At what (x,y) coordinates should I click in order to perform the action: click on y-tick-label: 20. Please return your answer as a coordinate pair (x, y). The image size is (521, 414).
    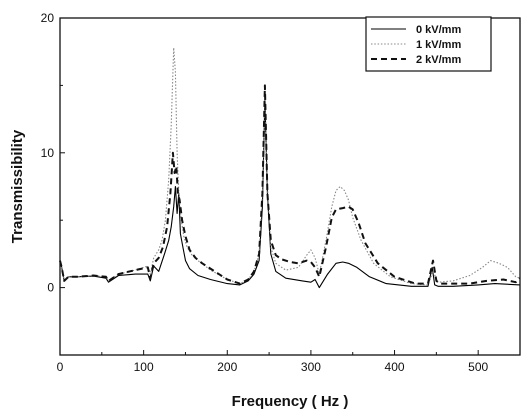
    Looking at the image, I should click on (48, 18).